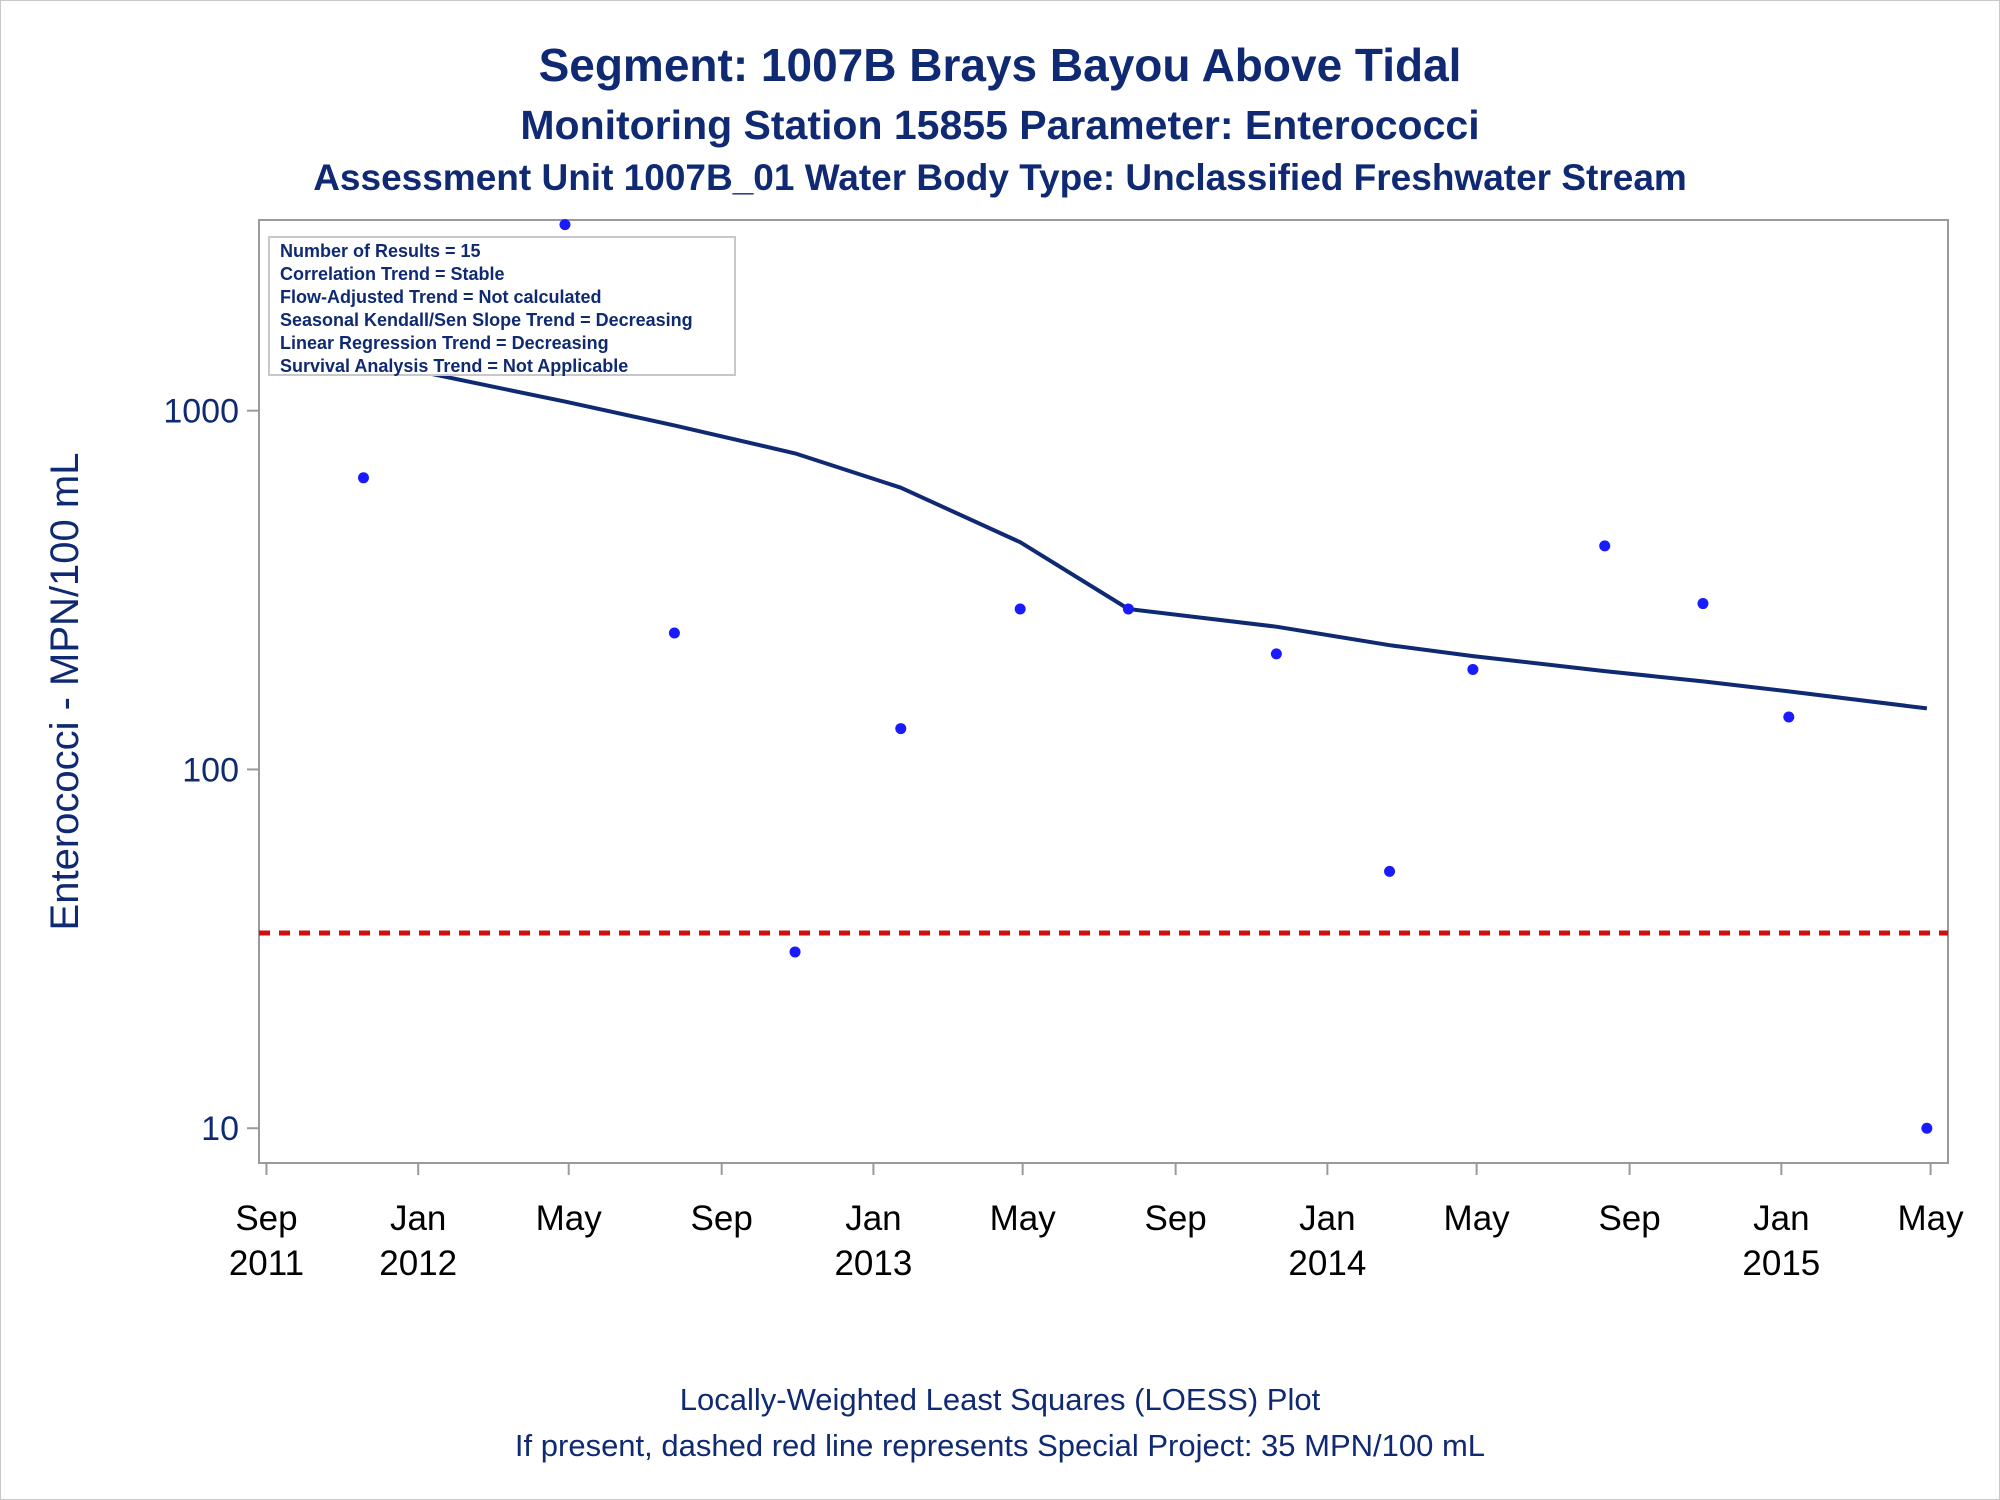 The width and height of the screenshot is (2000, 1500). I want to click on y-tick-label: 1000, so click(201, 412).